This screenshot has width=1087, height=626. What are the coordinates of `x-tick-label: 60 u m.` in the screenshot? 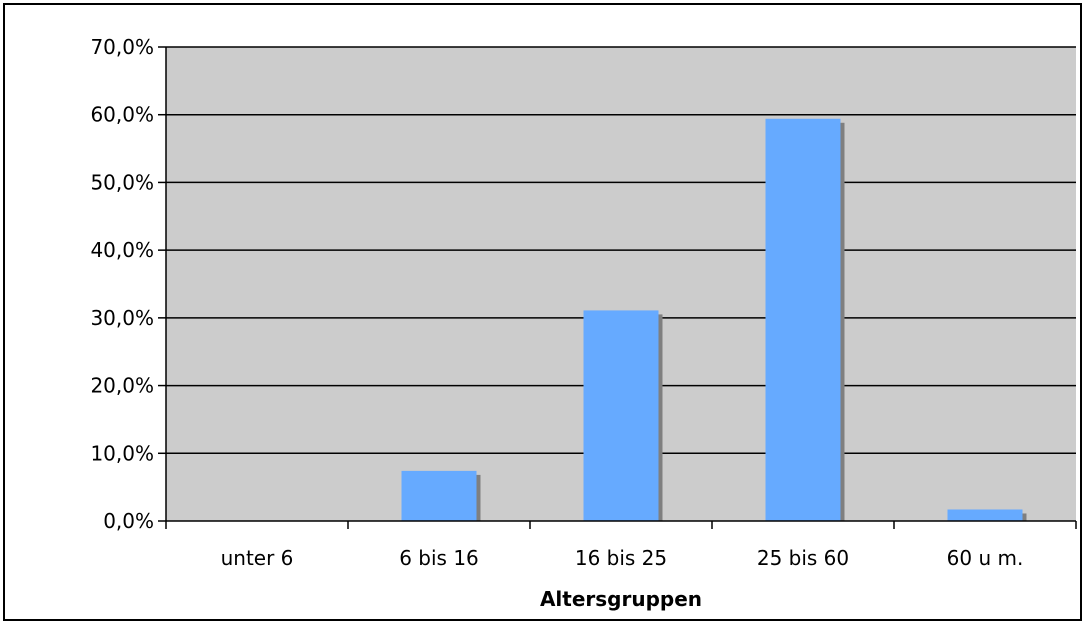 It's located at (985, 558).